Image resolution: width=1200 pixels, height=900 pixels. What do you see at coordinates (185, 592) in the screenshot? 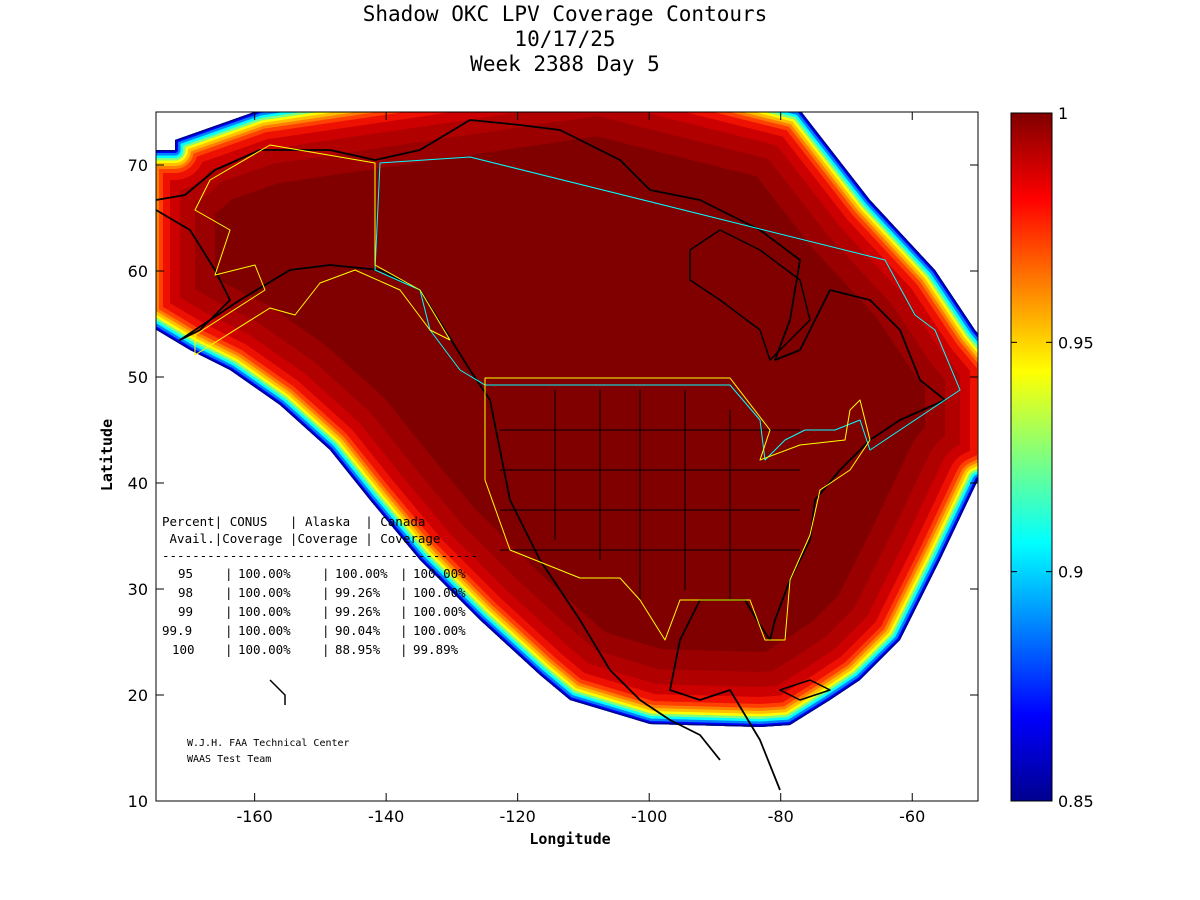
I see `table-cell-avail: 98` at bounding box center [185, 592].